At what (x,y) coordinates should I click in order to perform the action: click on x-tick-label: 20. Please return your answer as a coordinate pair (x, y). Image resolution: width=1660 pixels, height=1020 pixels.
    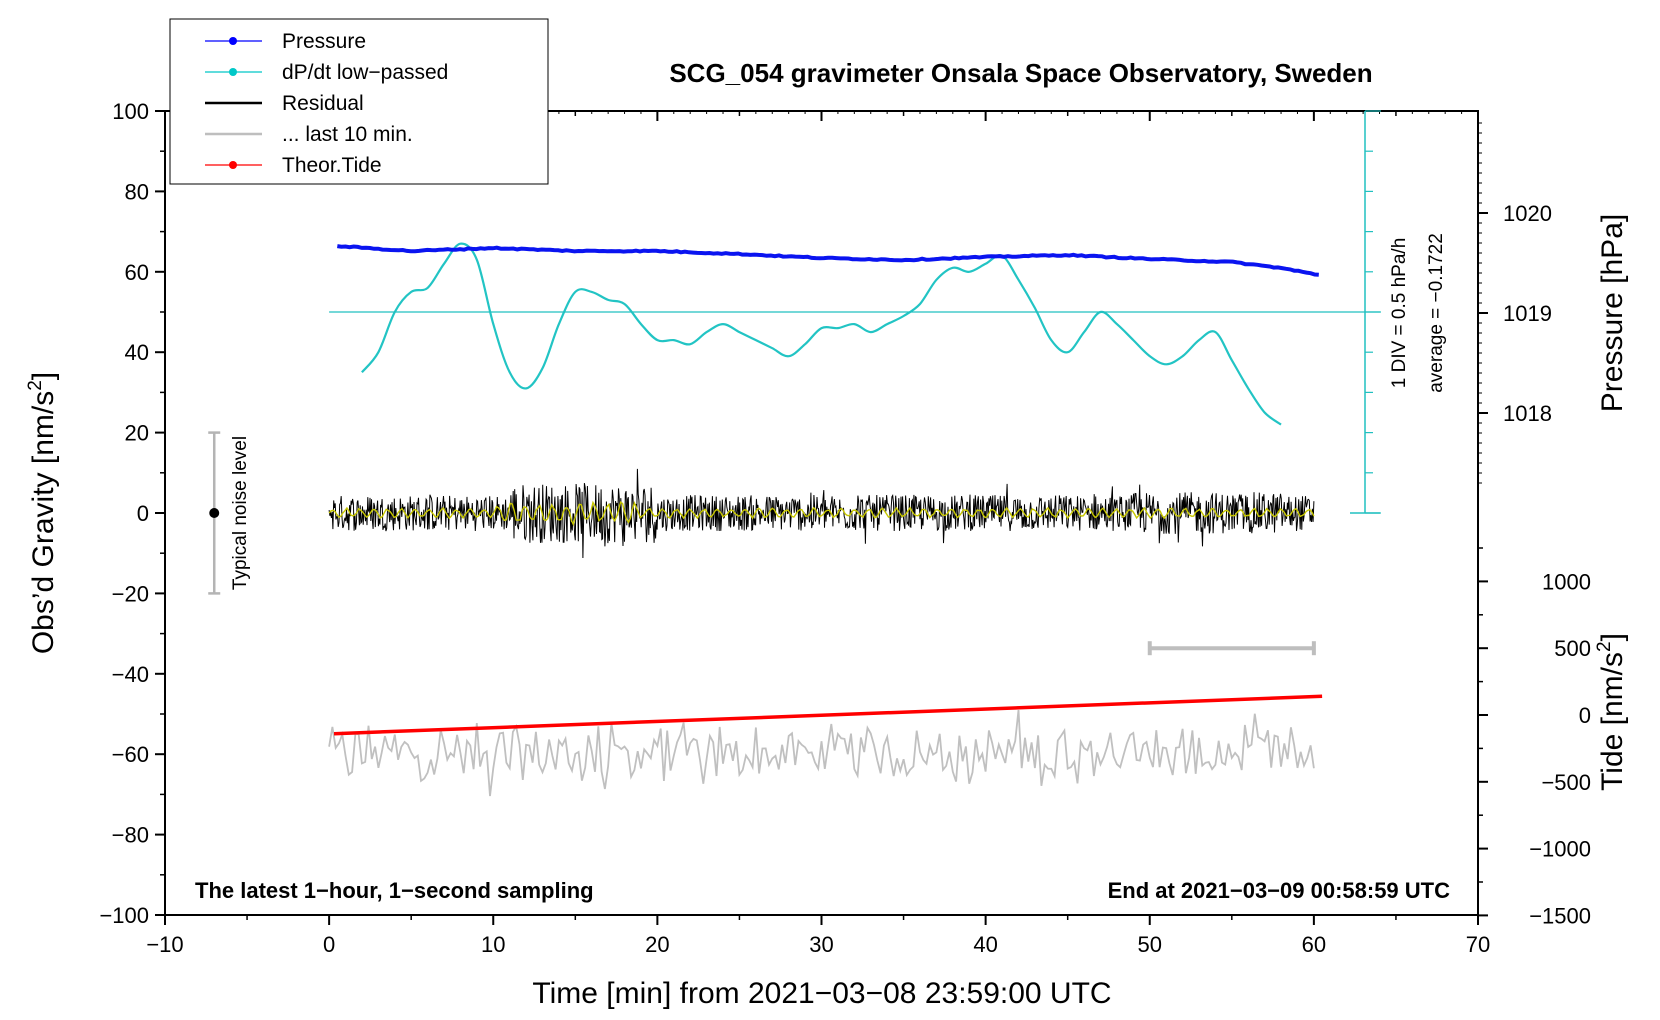
    Looking at the image, I should click on (657, 944).